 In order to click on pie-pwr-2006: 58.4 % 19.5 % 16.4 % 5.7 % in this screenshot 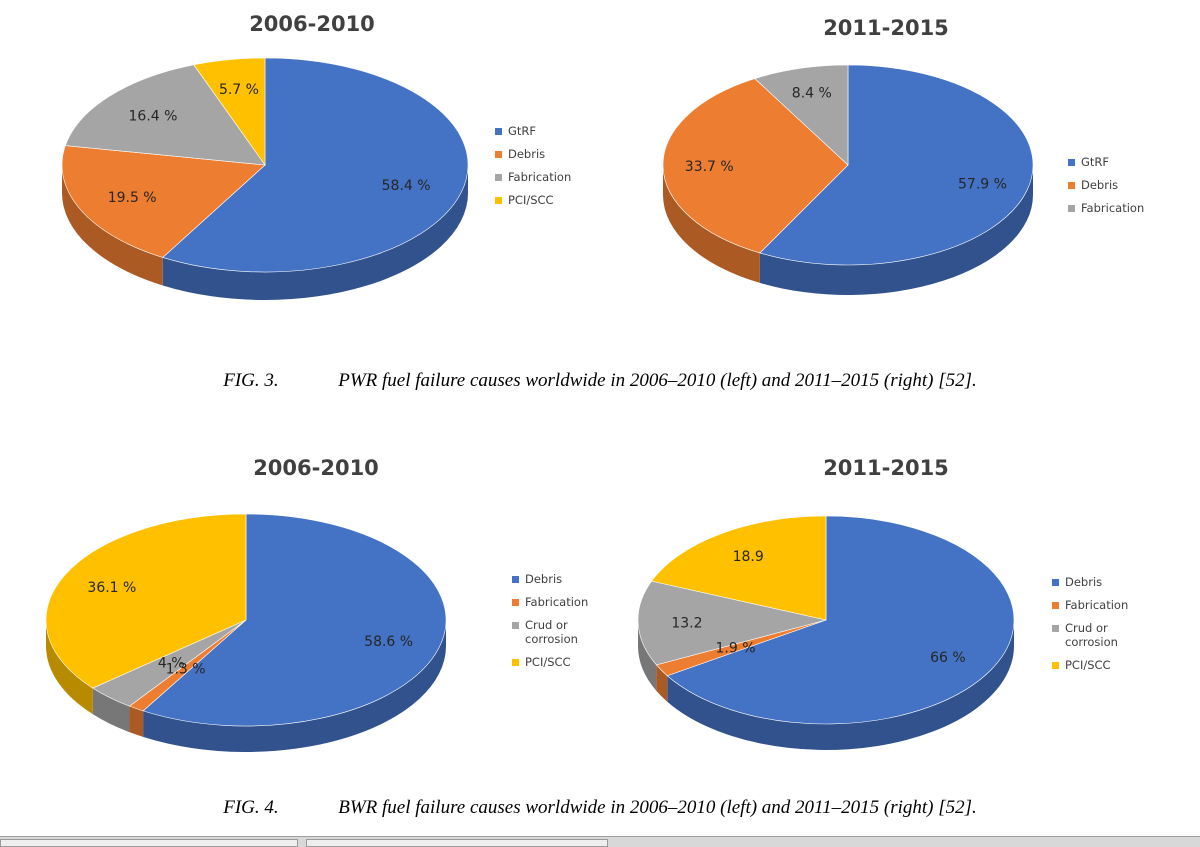, I will do `click(265, 178)`.